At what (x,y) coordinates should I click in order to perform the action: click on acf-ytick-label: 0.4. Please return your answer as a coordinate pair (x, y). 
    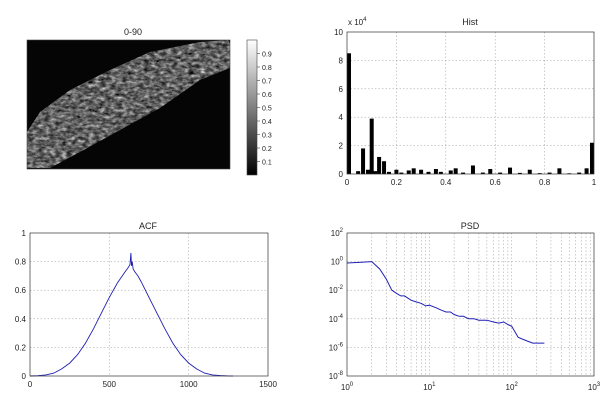
    Looking at the image, I should click on (21, 319).